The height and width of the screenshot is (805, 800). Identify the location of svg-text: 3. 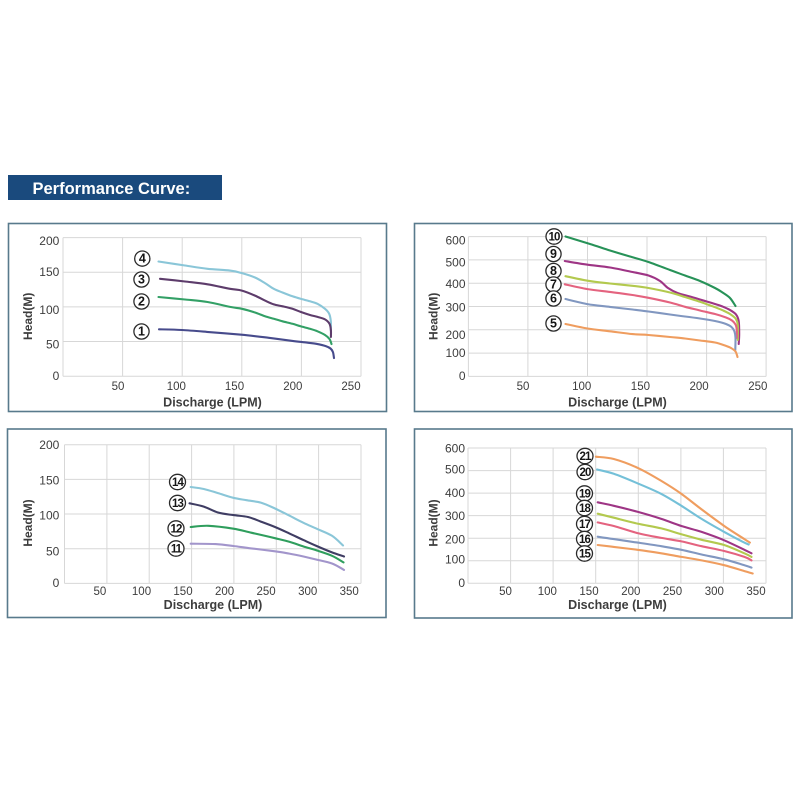
(141, 280).